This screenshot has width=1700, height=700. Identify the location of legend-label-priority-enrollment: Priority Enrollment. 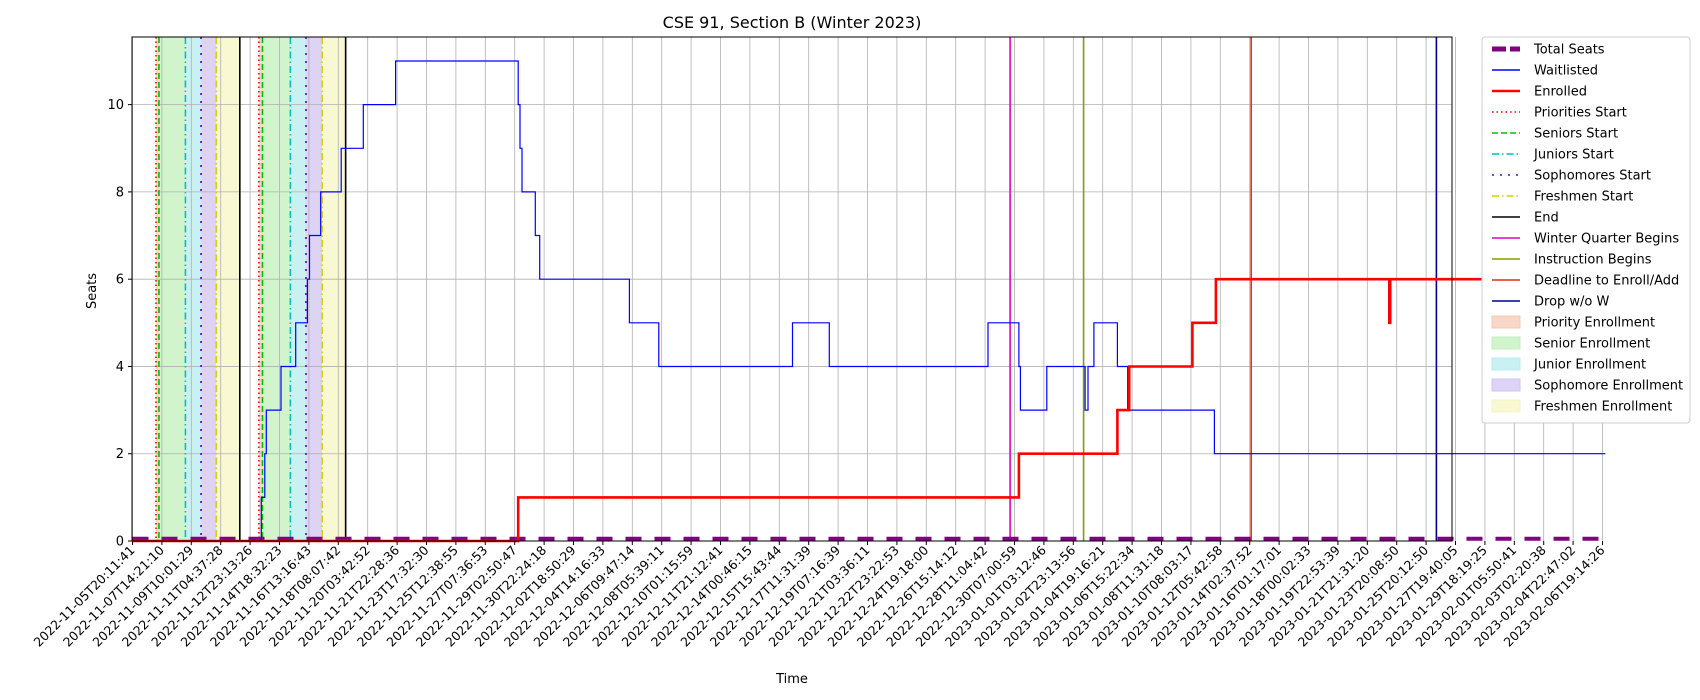
(1594, 323).